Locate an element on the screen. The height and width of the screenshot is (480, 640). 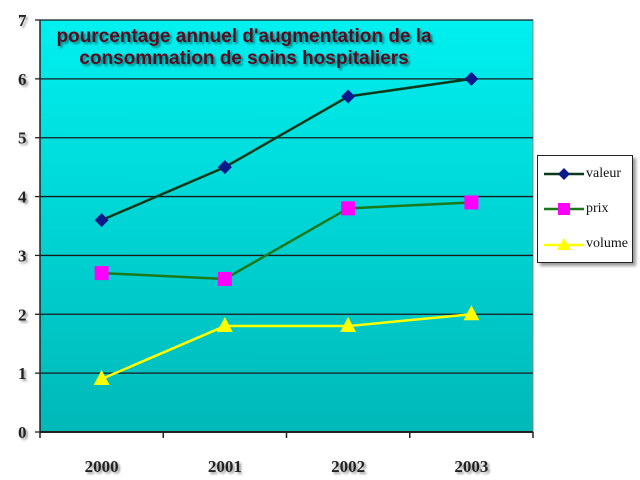
series-line-volume is located at coordinates (286, 347).